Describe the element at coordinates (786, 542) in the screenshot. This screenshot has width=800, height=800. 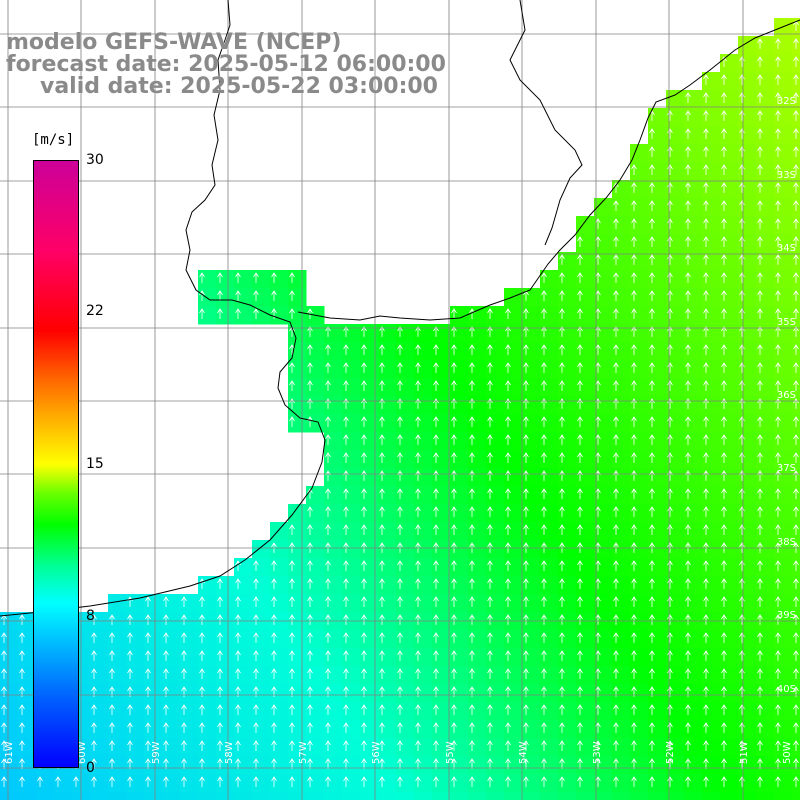
I see `latitude-label: 38S` at that location.